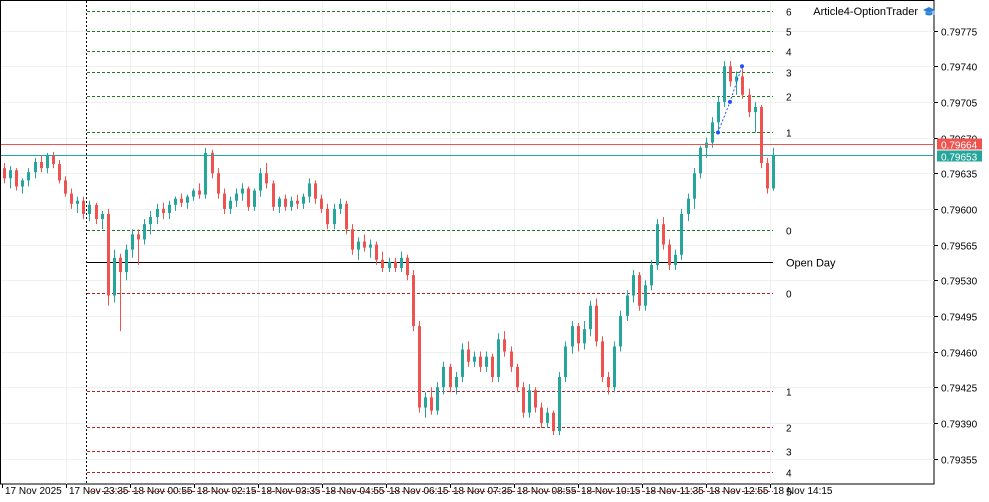  Describe the element at coordinates (959, 318) in the screenshot. I see `y-tick-label: 0.79495` at that location.